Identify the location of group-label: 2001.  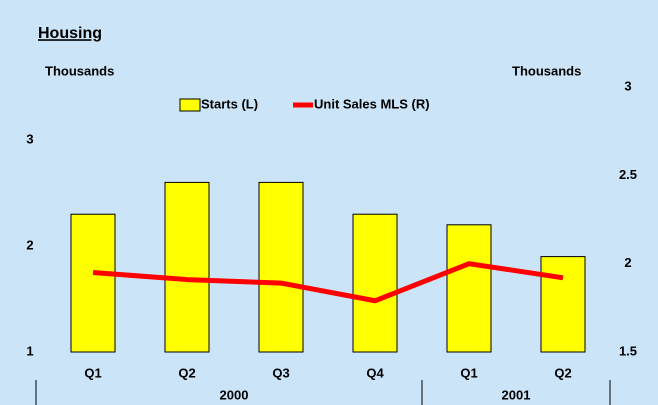
(516, 394).